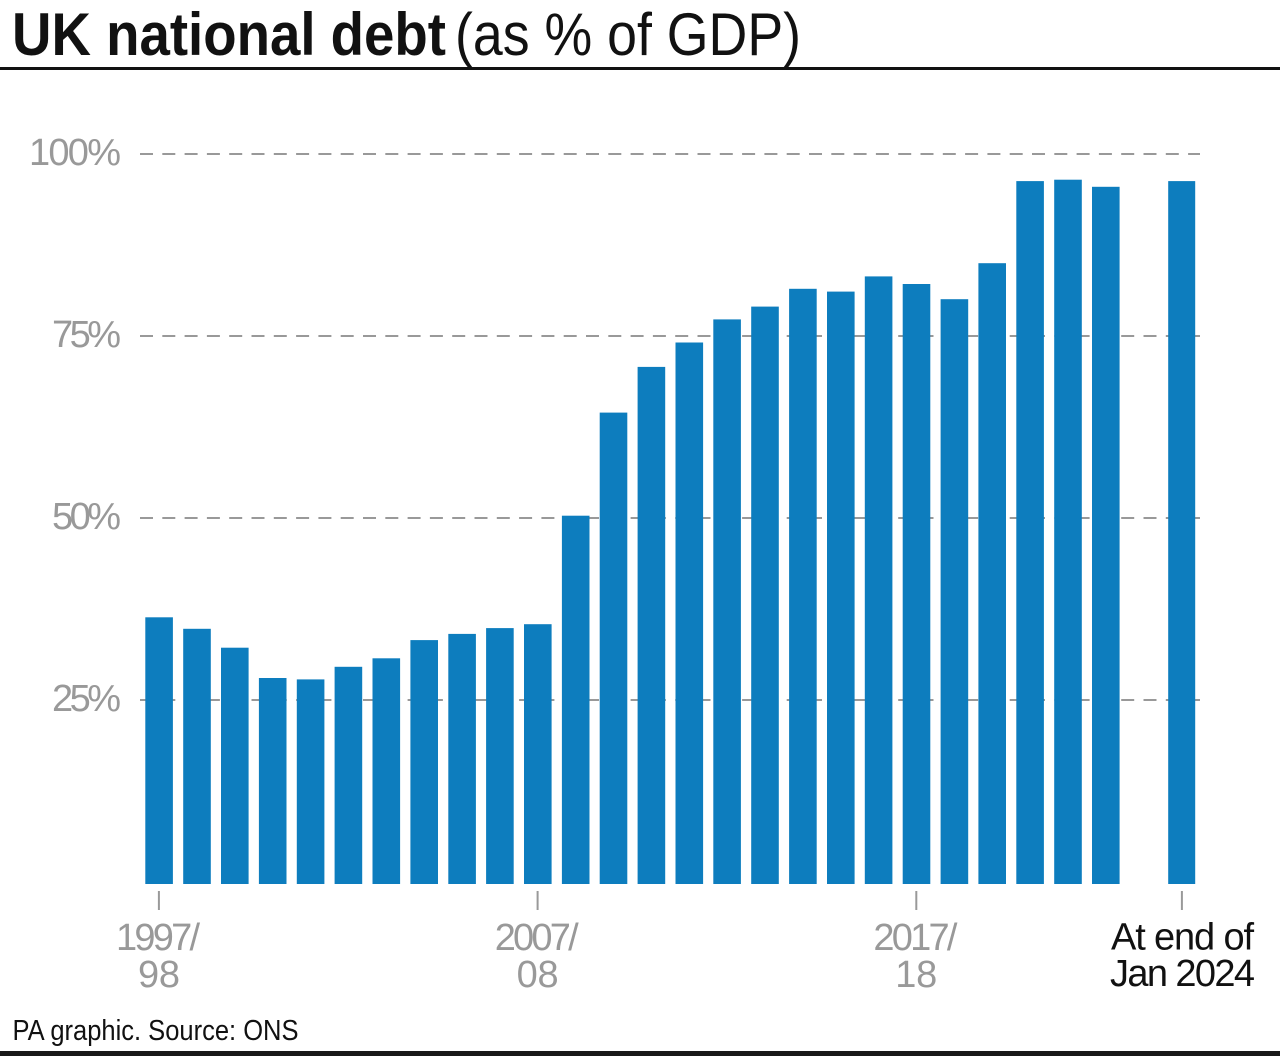  Describe the element at coordinates (537, 938) in the screenshot. I see `svg-text: 2007/` at that location.